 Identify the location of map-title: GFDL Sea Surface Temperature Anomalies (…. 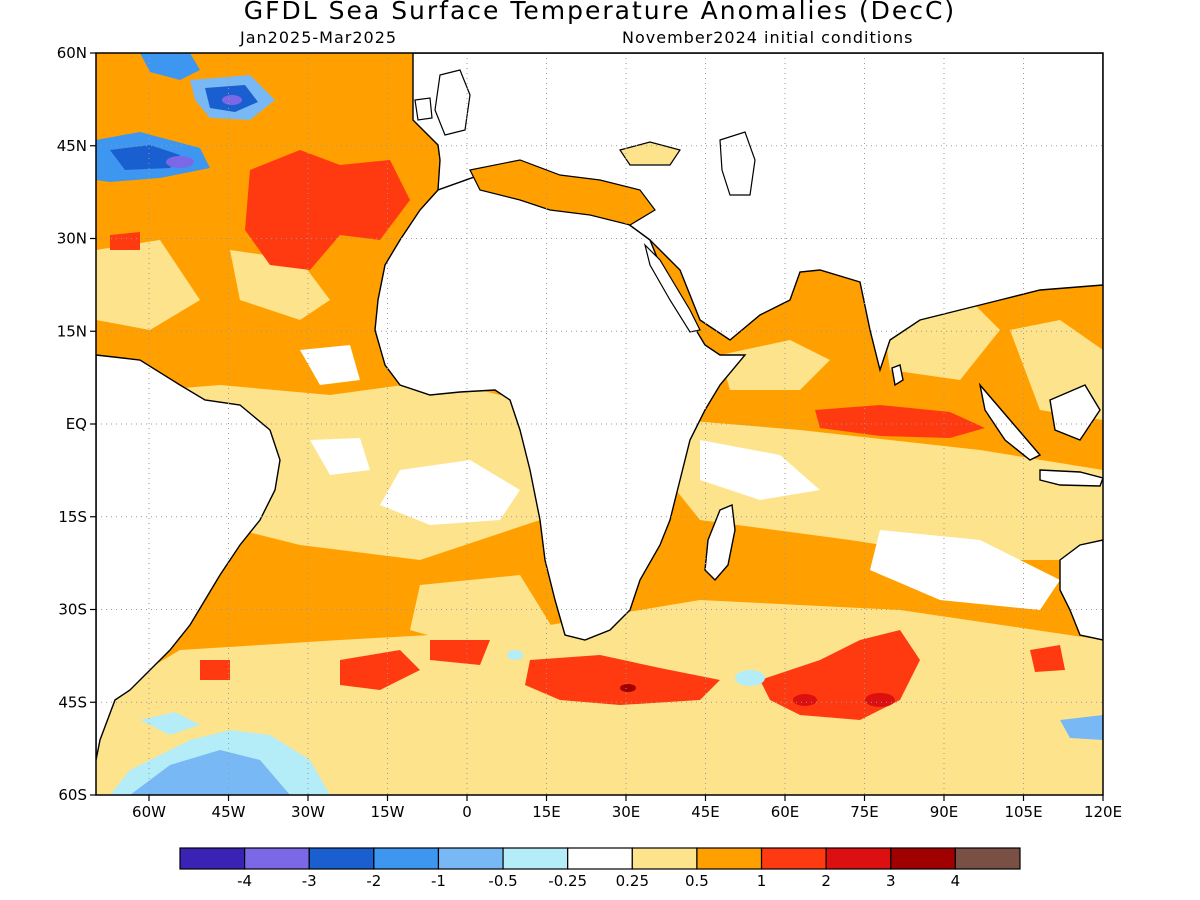
(600, 12).